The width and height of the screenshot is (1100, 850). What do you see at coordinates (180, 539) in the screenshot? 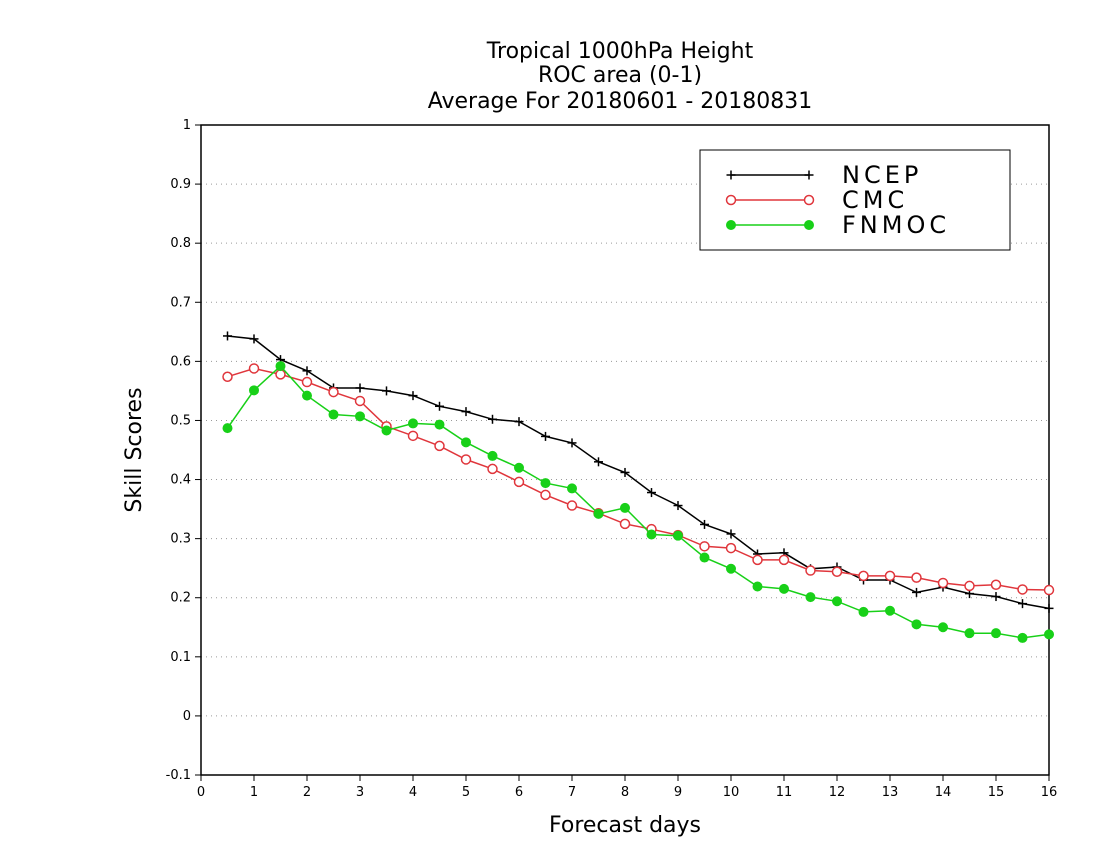
I see `y-tick-label: 0.3` at bounding box center [180, 539].